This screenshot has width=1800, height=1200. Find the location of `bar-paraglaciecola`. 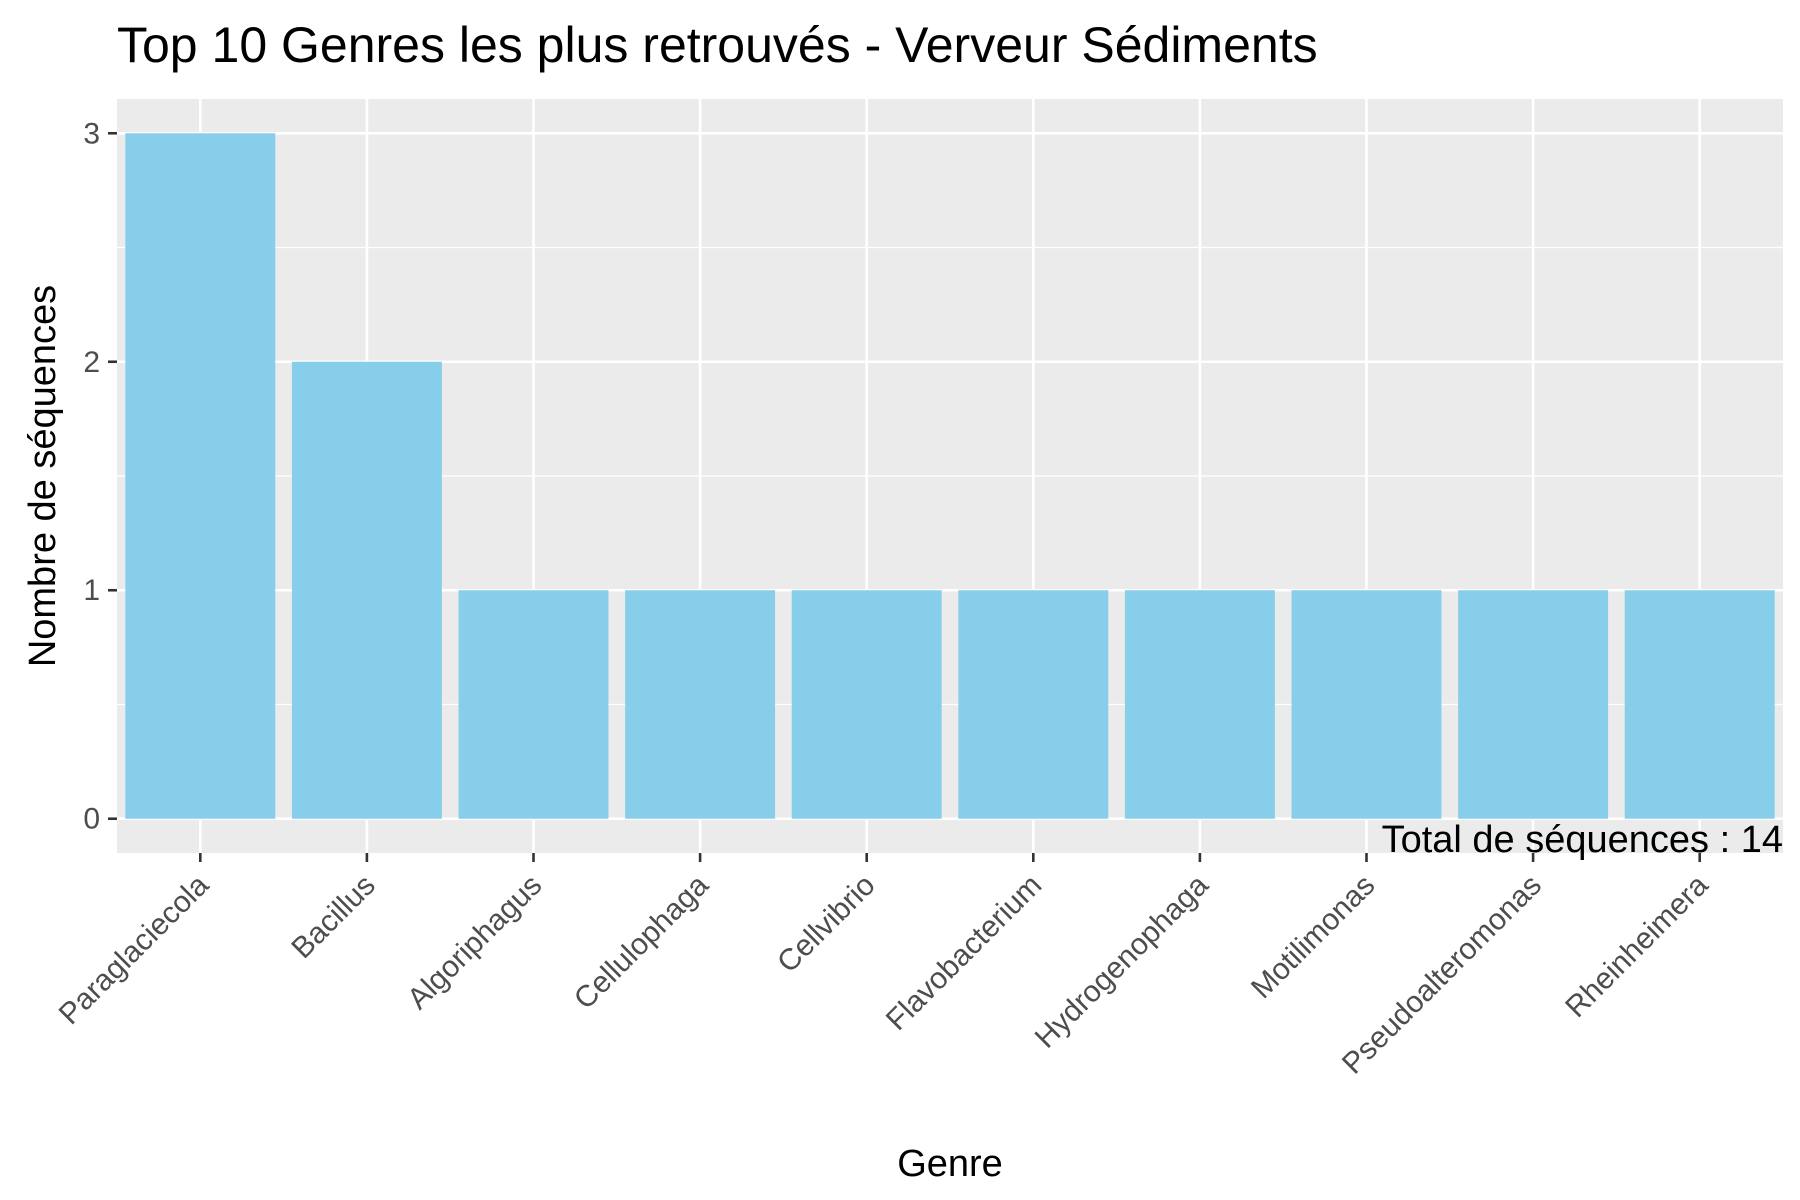

bar-paraglaciecola is located at coordinates (200, 476).